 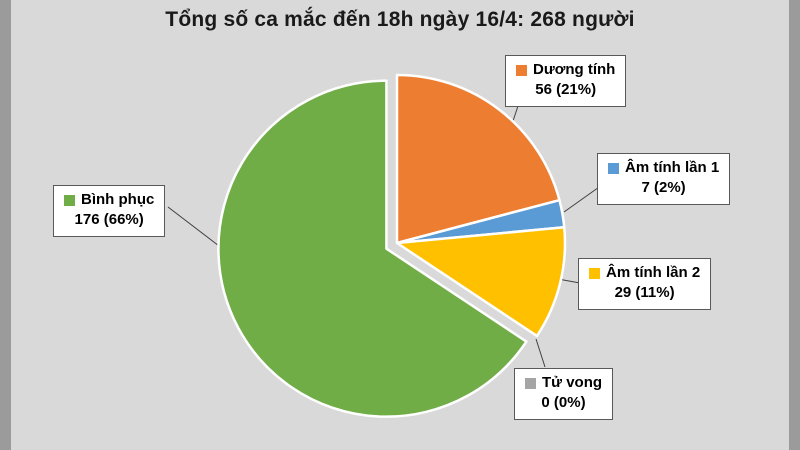 I want to click on legend-binh-phuc: Bình phục 176 (66%), so click(x=109, y=211).